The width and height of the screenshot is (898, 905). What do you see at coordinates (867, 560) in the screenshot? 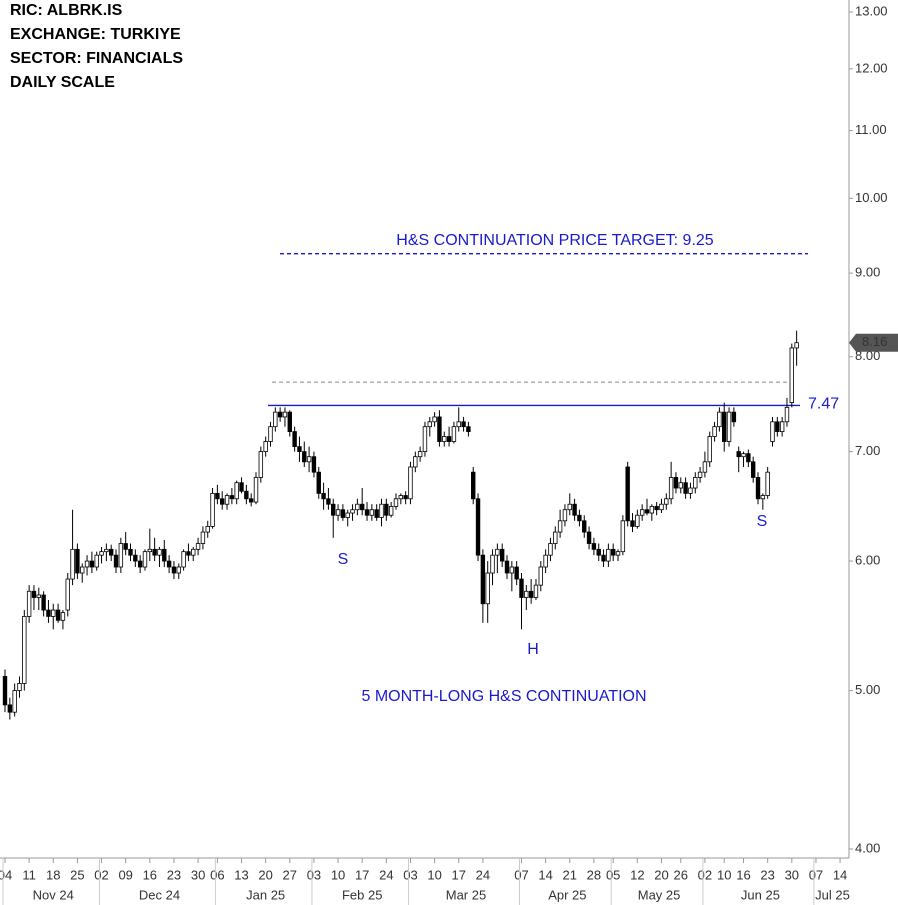
I see `y-tick-label: 6.00` at bounding box center [867, 560].